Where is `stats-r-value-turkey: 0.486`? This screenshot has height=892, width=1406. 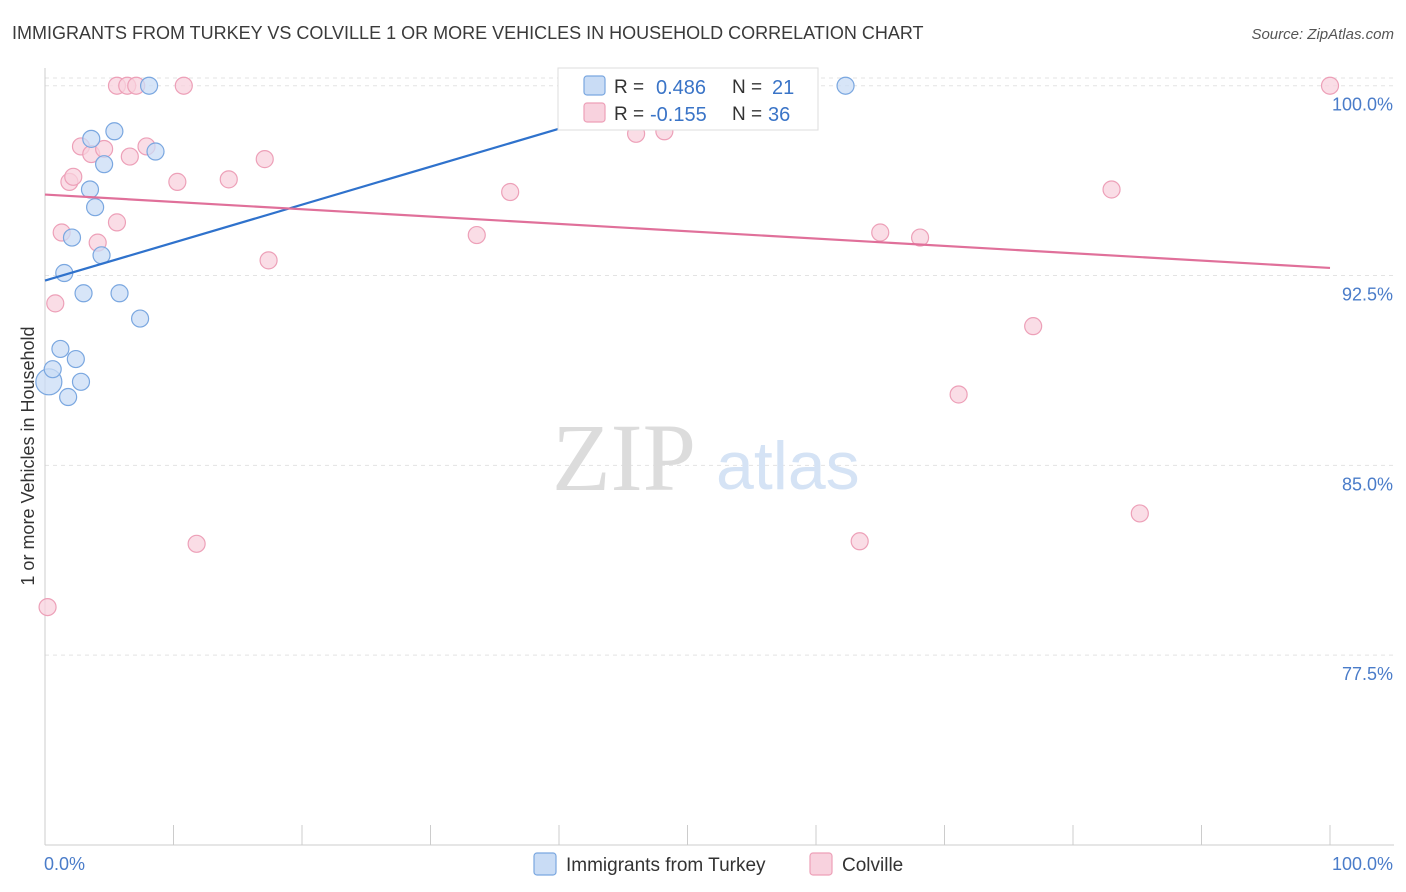
stats-r-value-turkey: 0.486 is located at coordinates (681, 88).